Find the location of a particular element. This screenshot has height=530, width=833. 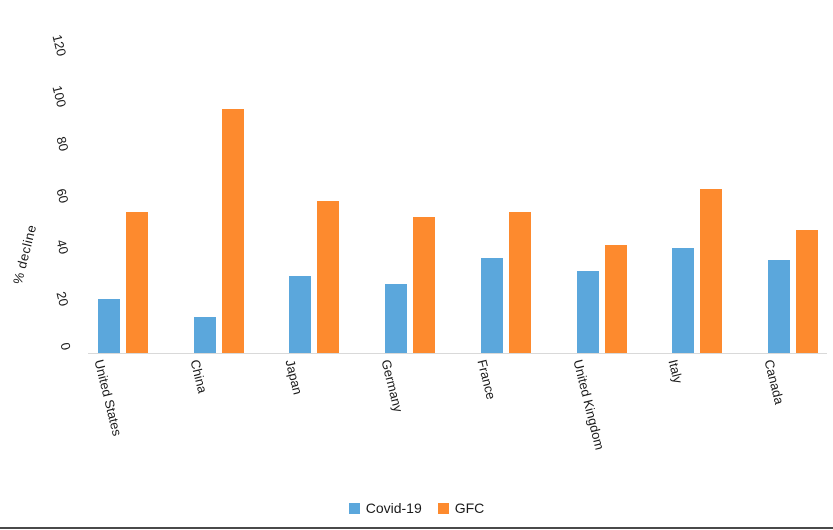

x-category-label: Italy is located at coordinates (675, 371).